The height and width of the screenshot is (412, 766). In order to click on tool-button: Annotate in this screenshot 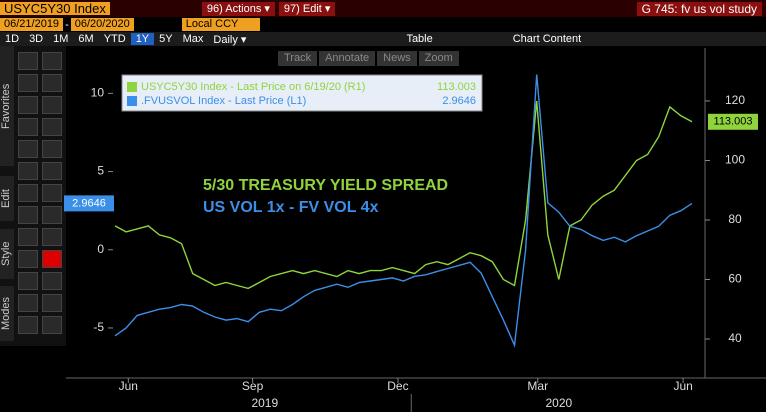, I will do `click(347, 58)`.